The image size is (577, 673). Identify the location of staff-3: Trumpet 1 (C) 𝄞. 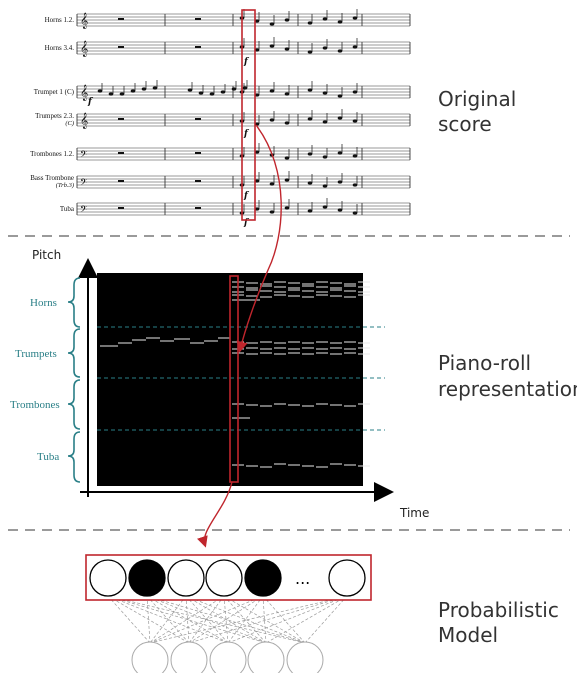
(222, 90).